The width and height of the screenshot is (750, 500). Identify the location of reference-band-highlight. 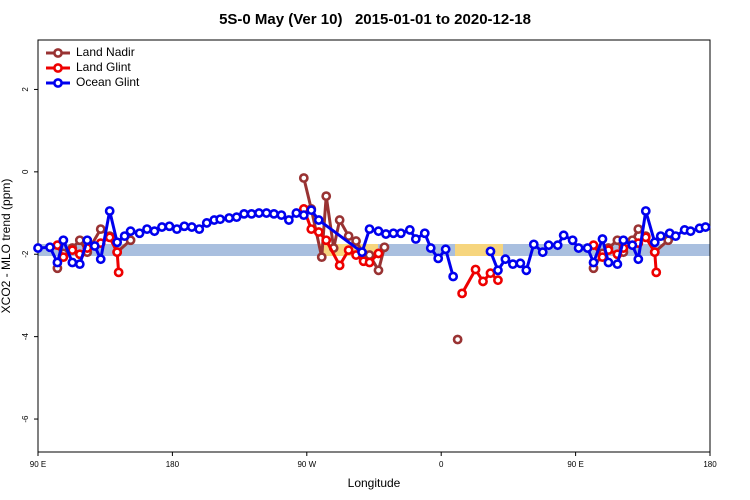
(479, 250).